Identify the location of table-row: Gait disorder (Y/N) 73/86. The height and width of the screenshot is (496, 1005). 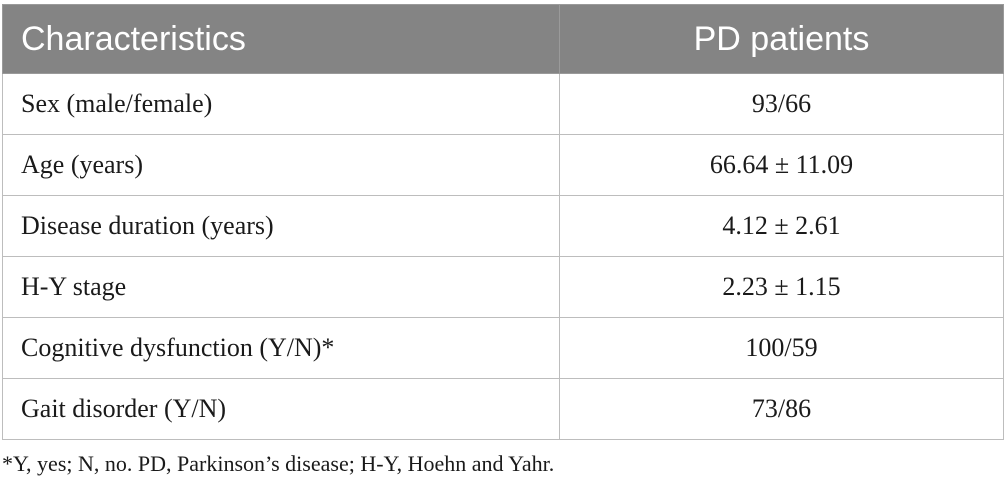
(503, 409).